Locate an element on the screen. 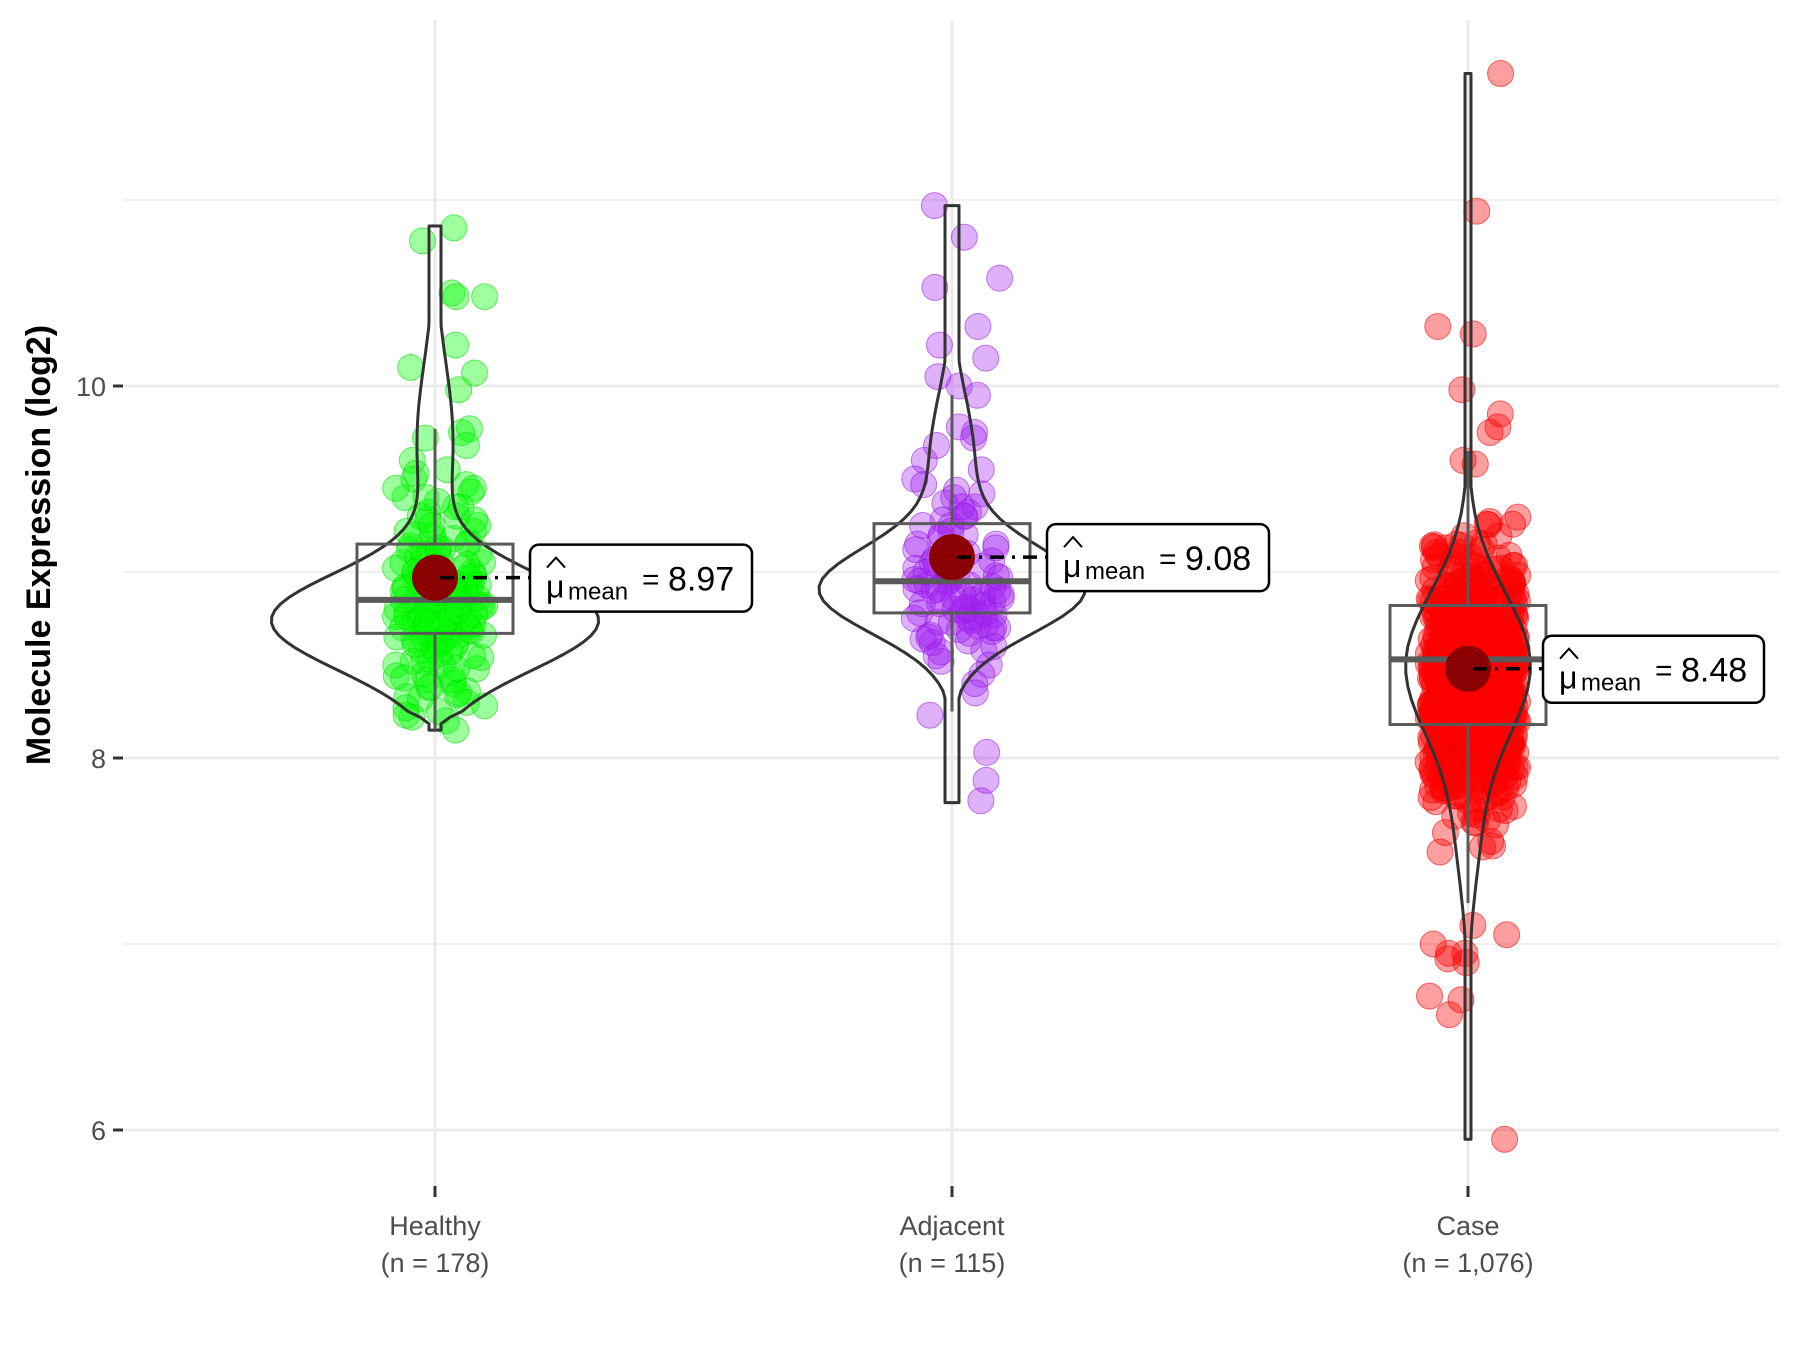 The height and width of the screenshot is (1350, 1800). boxplot-adjacent is located at coordinates (952, 553).